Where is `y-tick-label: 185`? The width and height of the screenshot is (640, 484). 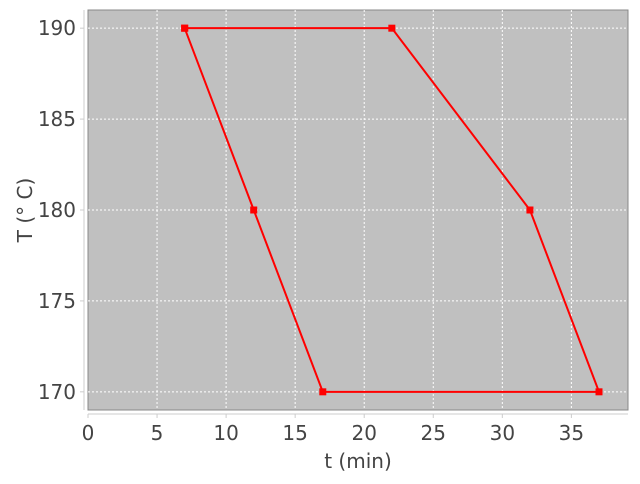 y-tick-label: 185 is located at coordinates (57, 119).